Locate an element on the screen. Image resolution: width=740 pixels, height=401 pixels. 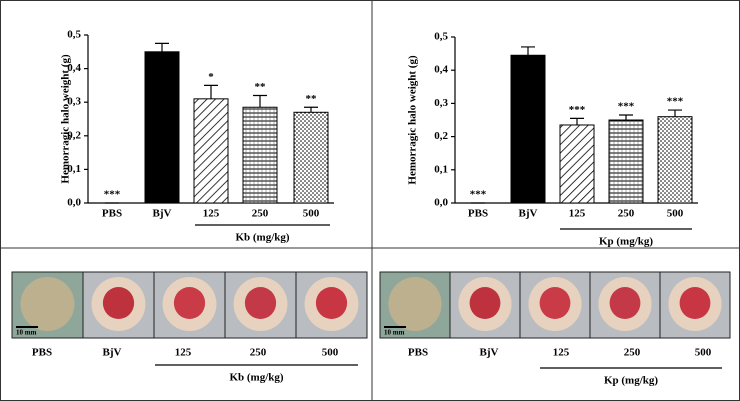
significance-label: * is located at coordinates (211, 77).